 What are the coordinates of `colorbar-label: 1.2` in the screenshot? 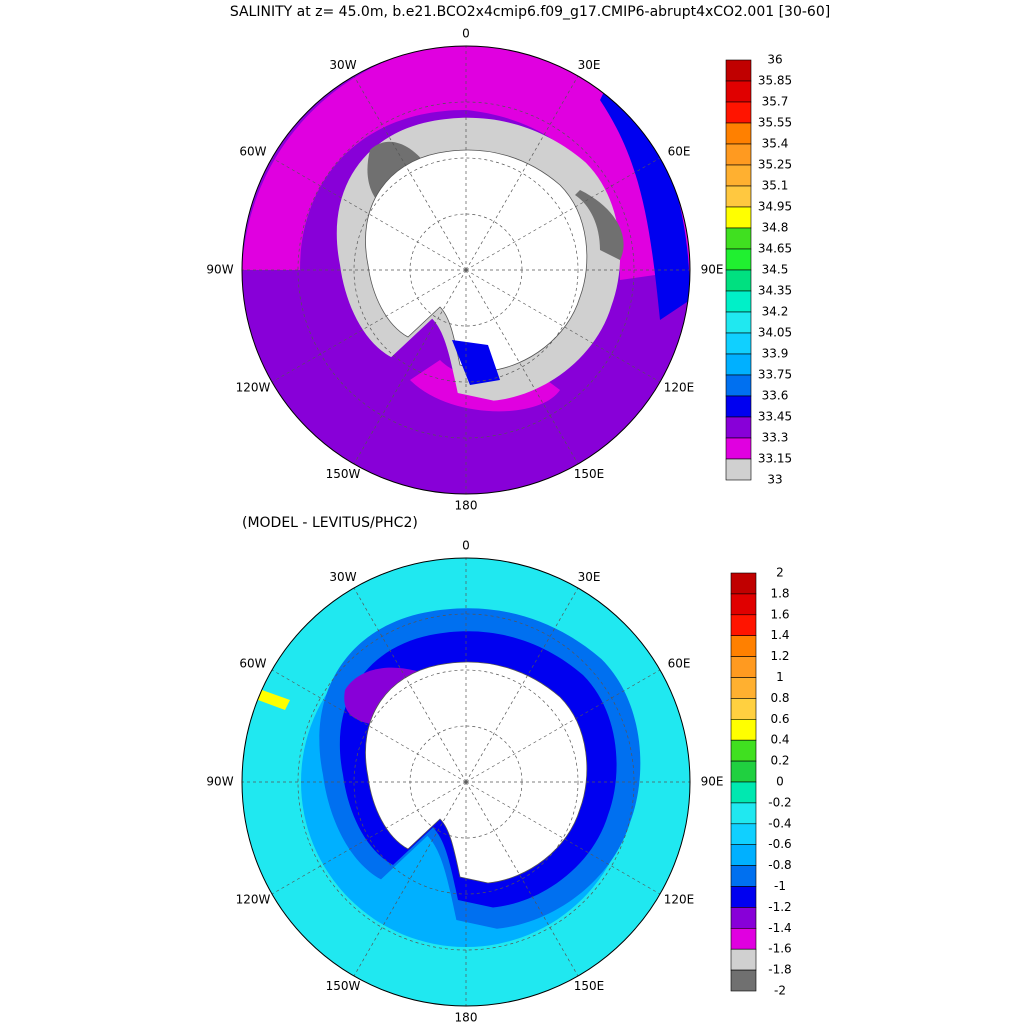 It's located at (779, 656).